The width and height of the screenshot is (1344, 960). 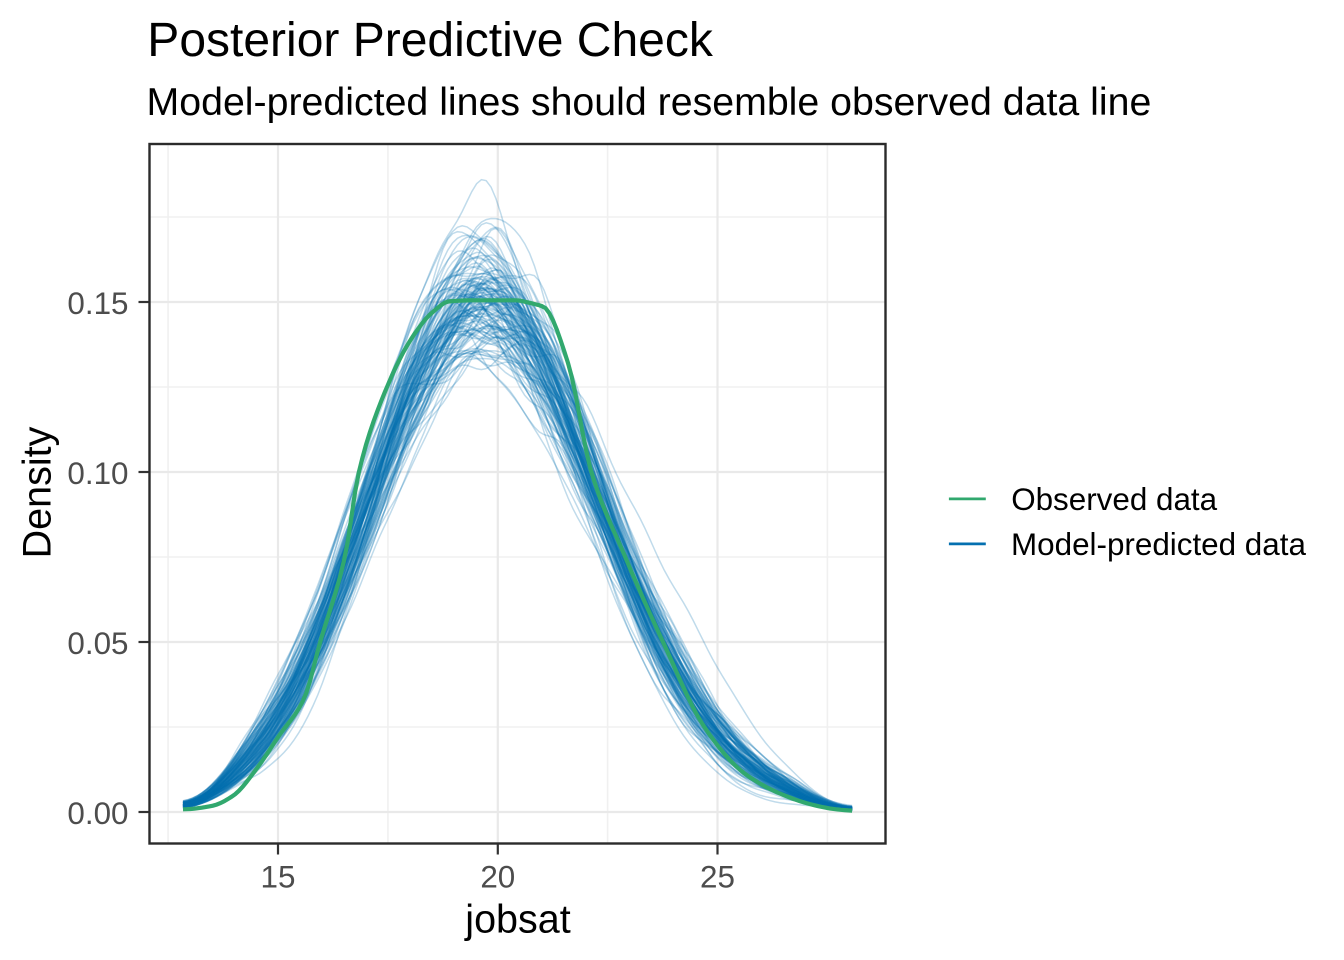 I want to click on svg-text: 25, so click(x=717, y=876).